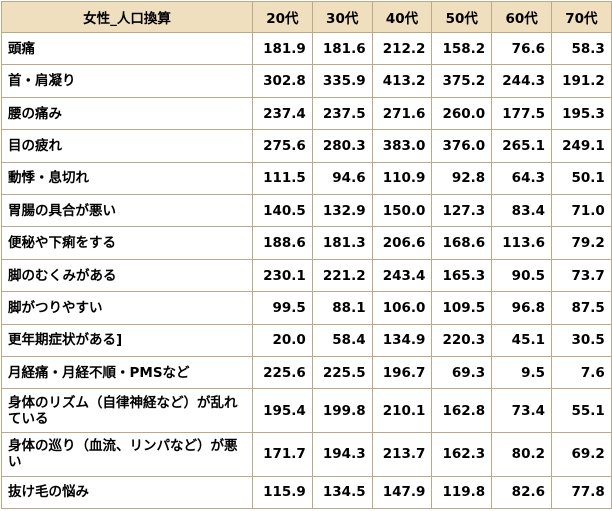  What do you see at coordinates (282, 373) in the screenshot?
I see `cell-value: 225.6` at bounding box center [282, 373].